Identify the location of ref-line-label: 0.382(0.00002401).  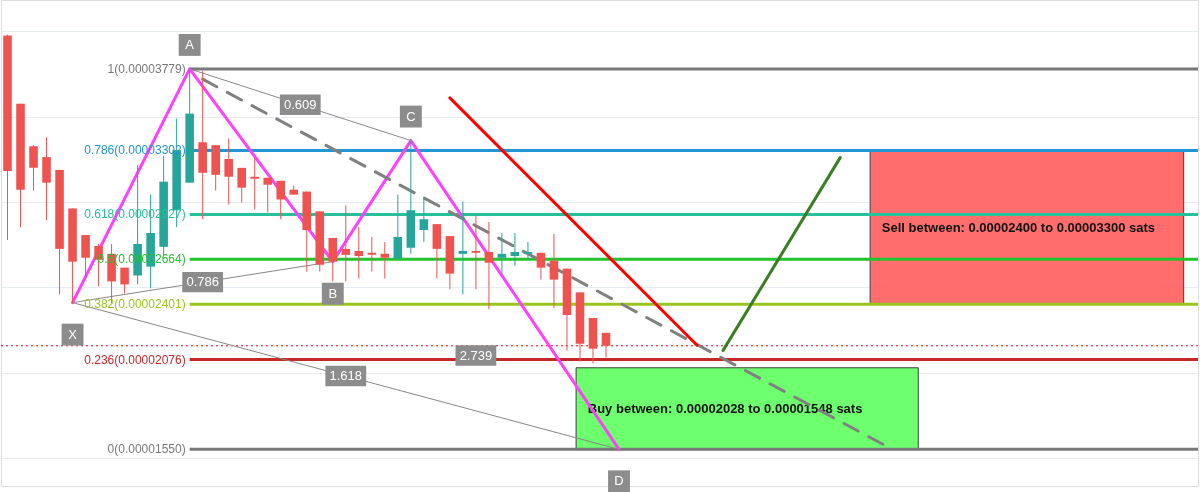
(135, 304).